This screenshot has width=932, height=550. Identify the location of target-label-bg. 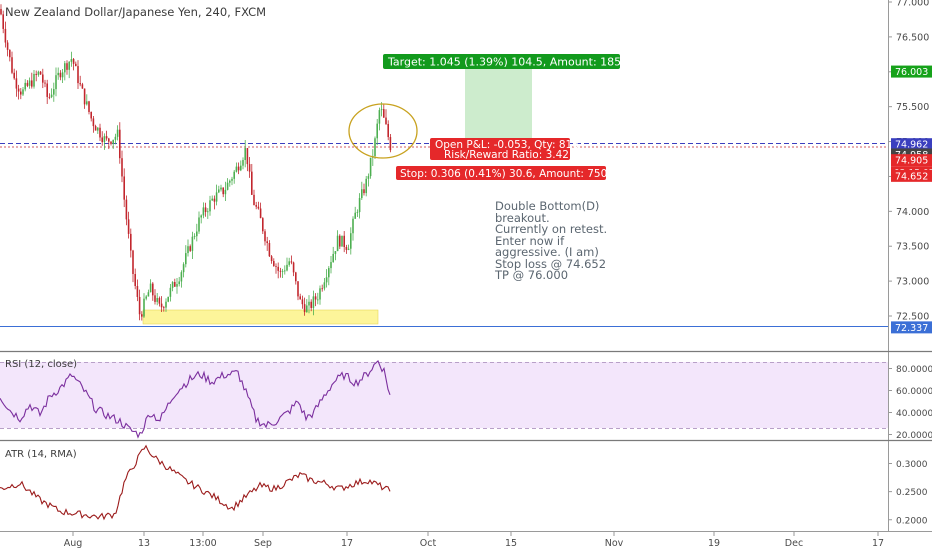
(501, 61).